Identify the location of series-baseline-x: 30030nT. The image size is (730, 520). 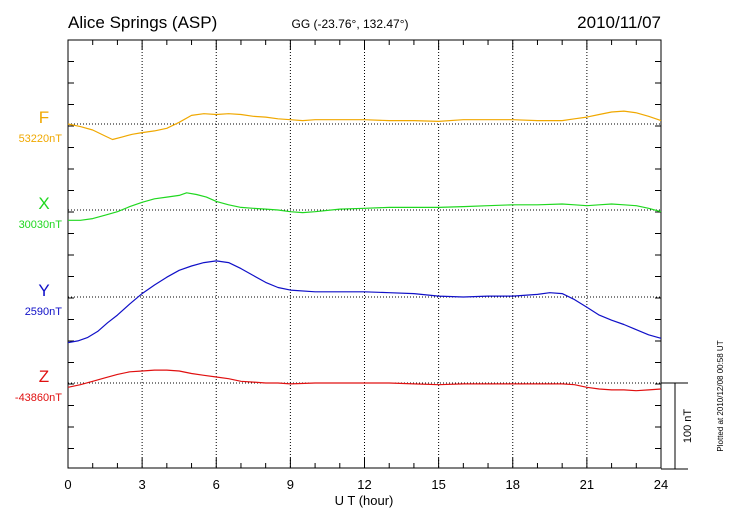
(41, 225).